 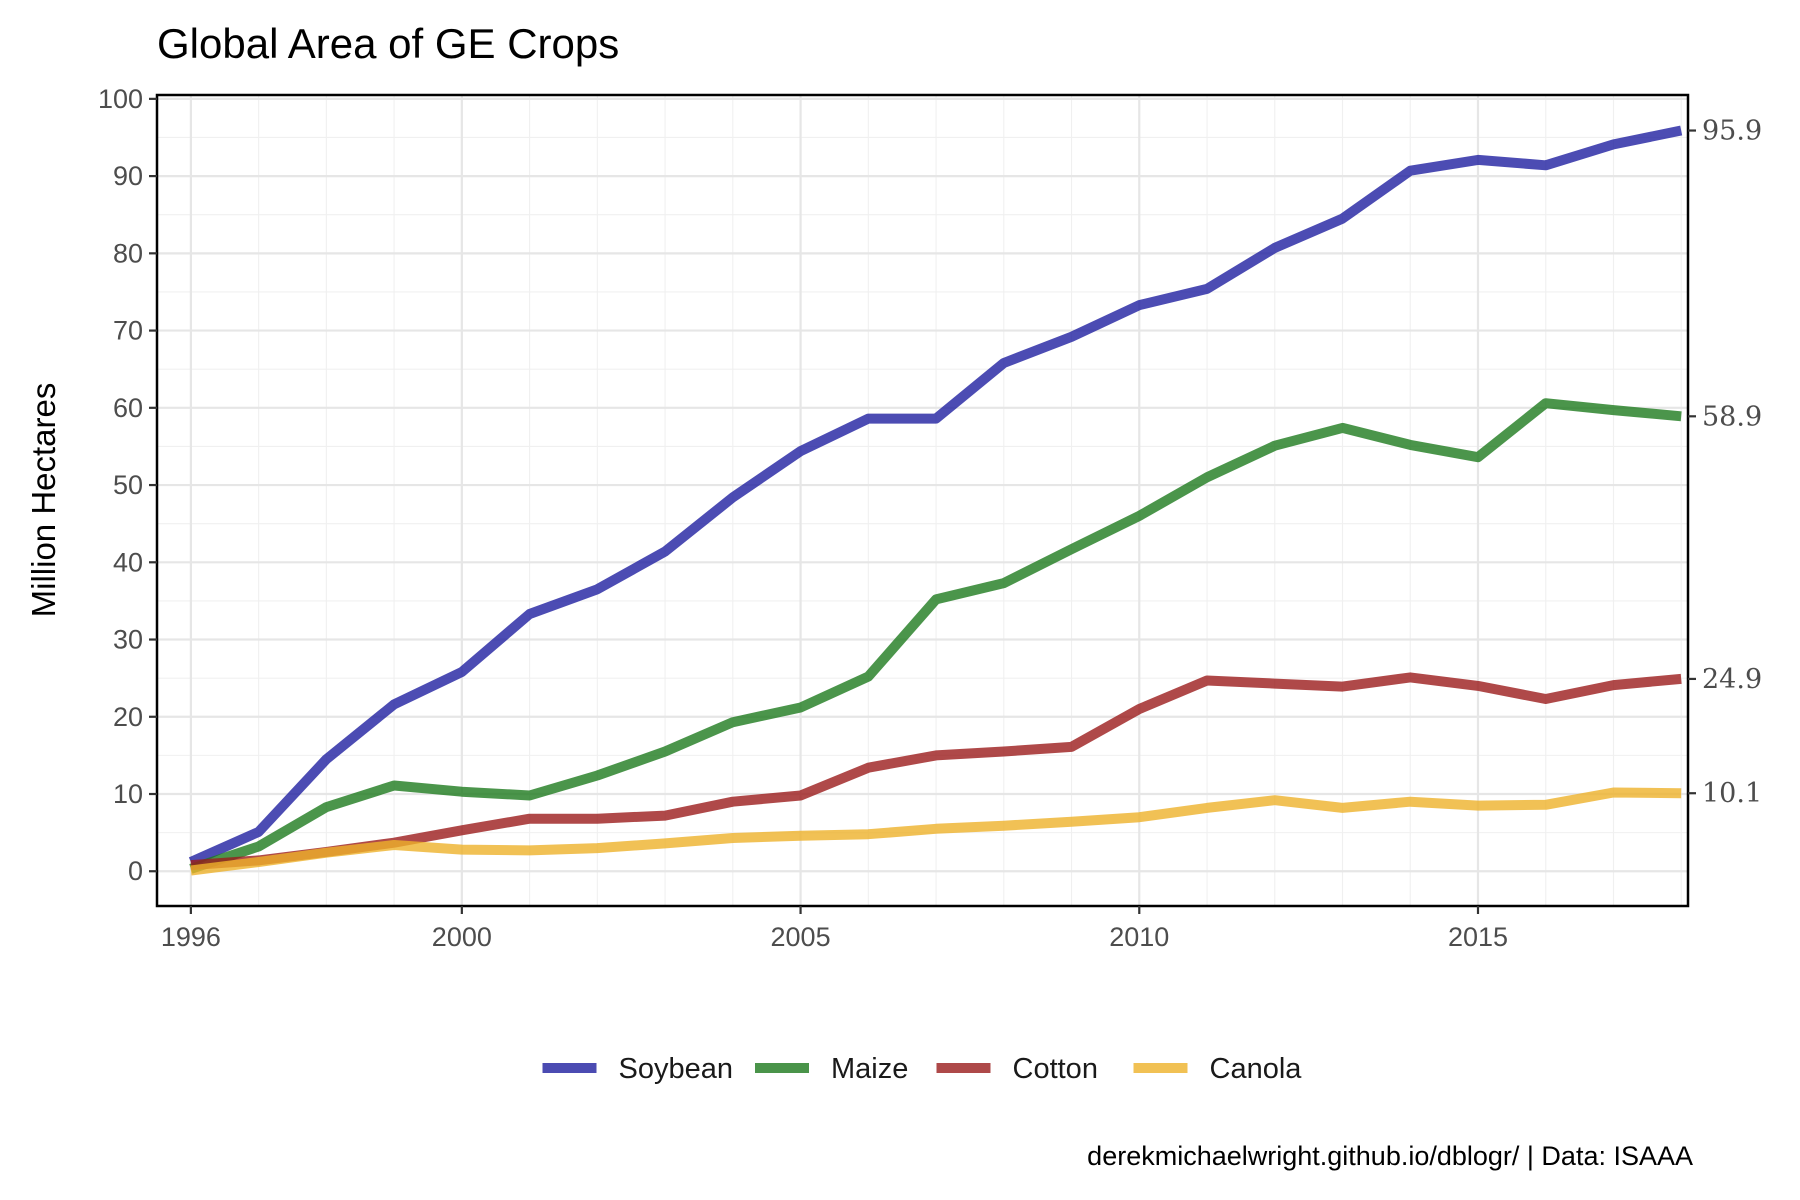 What do you see at coordinates (801, 937) in the screenshot?
I see `x-tick-label: 2005` at bounding box center [801, 937].